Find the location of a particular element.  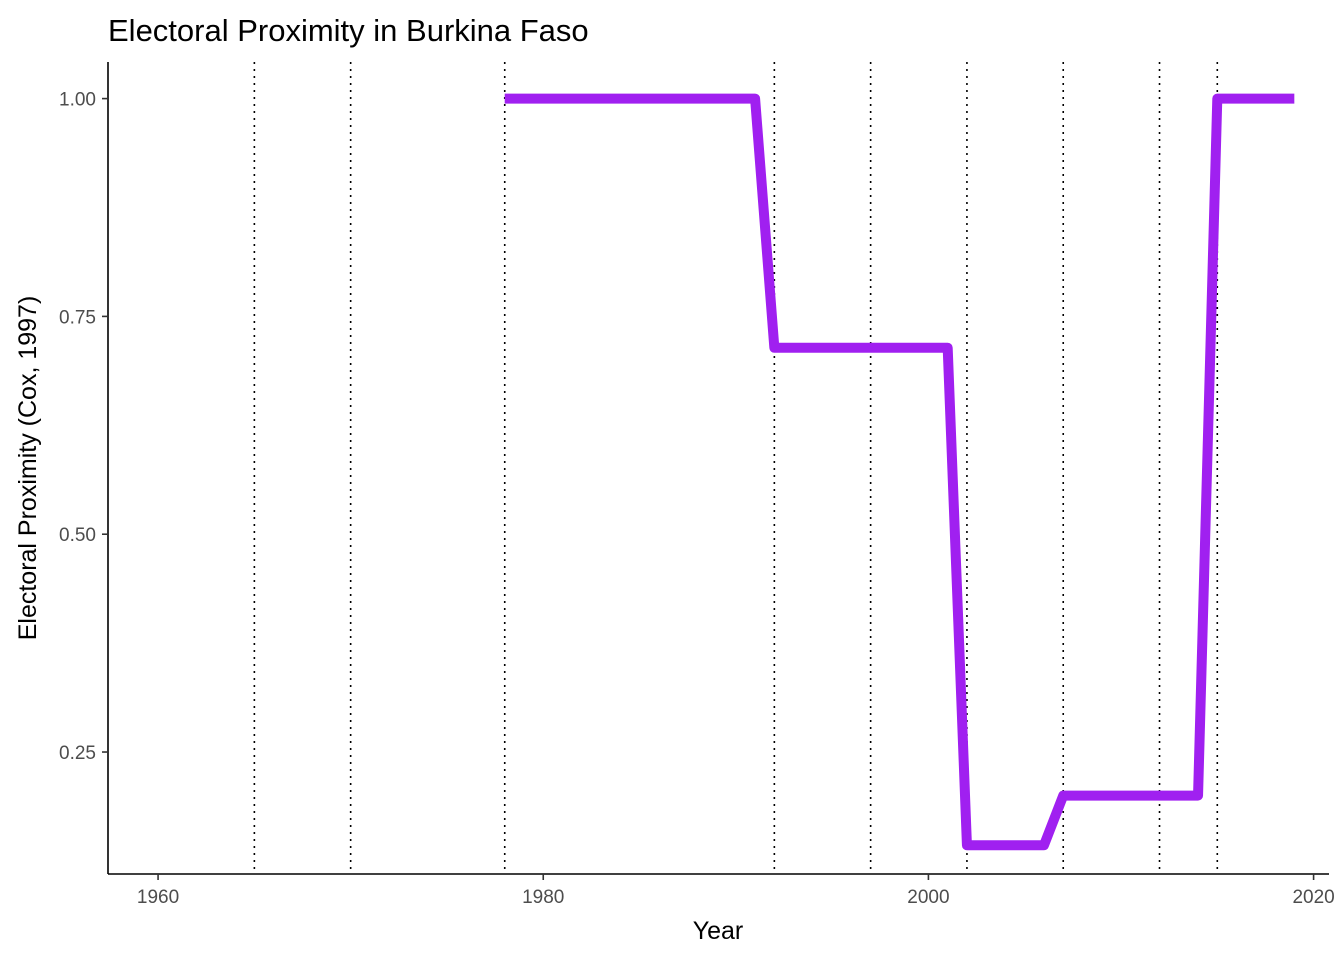

x-tick-label: 1980 is located at coordinates (543, 897).